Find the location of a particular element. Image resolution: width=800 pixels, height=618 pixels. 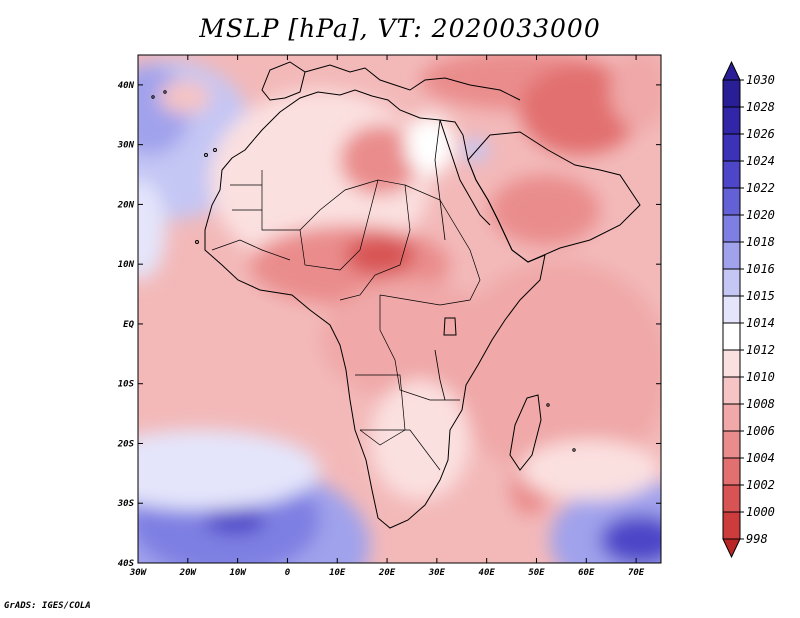

colorbar-label: 1016 is located at coordinates (760, 269).